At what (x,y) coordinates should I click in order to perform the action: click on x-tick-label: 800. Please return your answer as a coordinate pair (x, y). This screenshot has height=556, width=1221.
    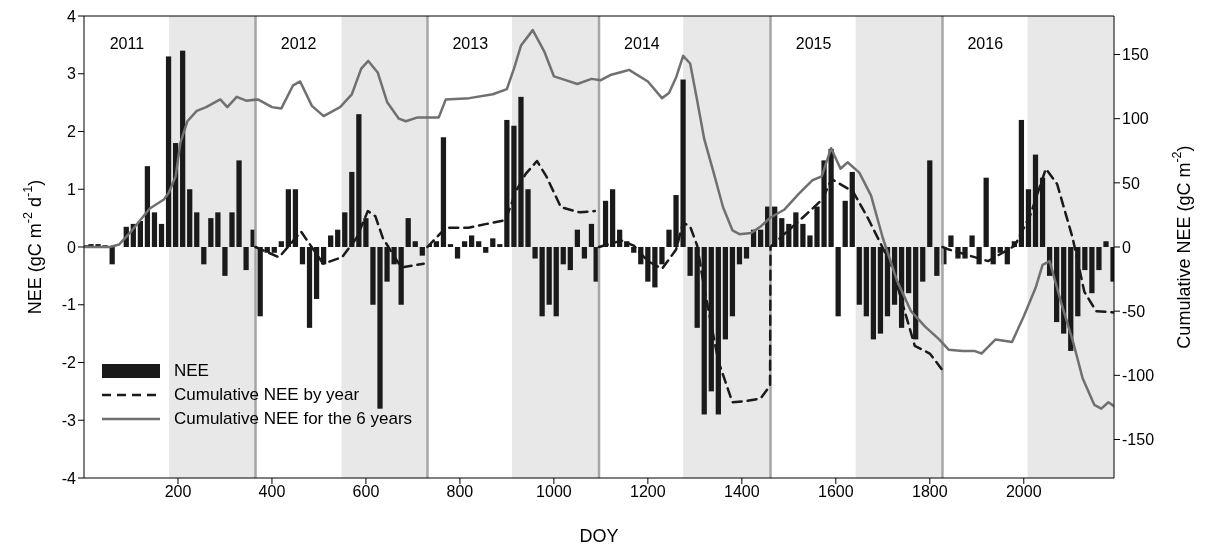
    Looking at the image, I should click on (460, 492).